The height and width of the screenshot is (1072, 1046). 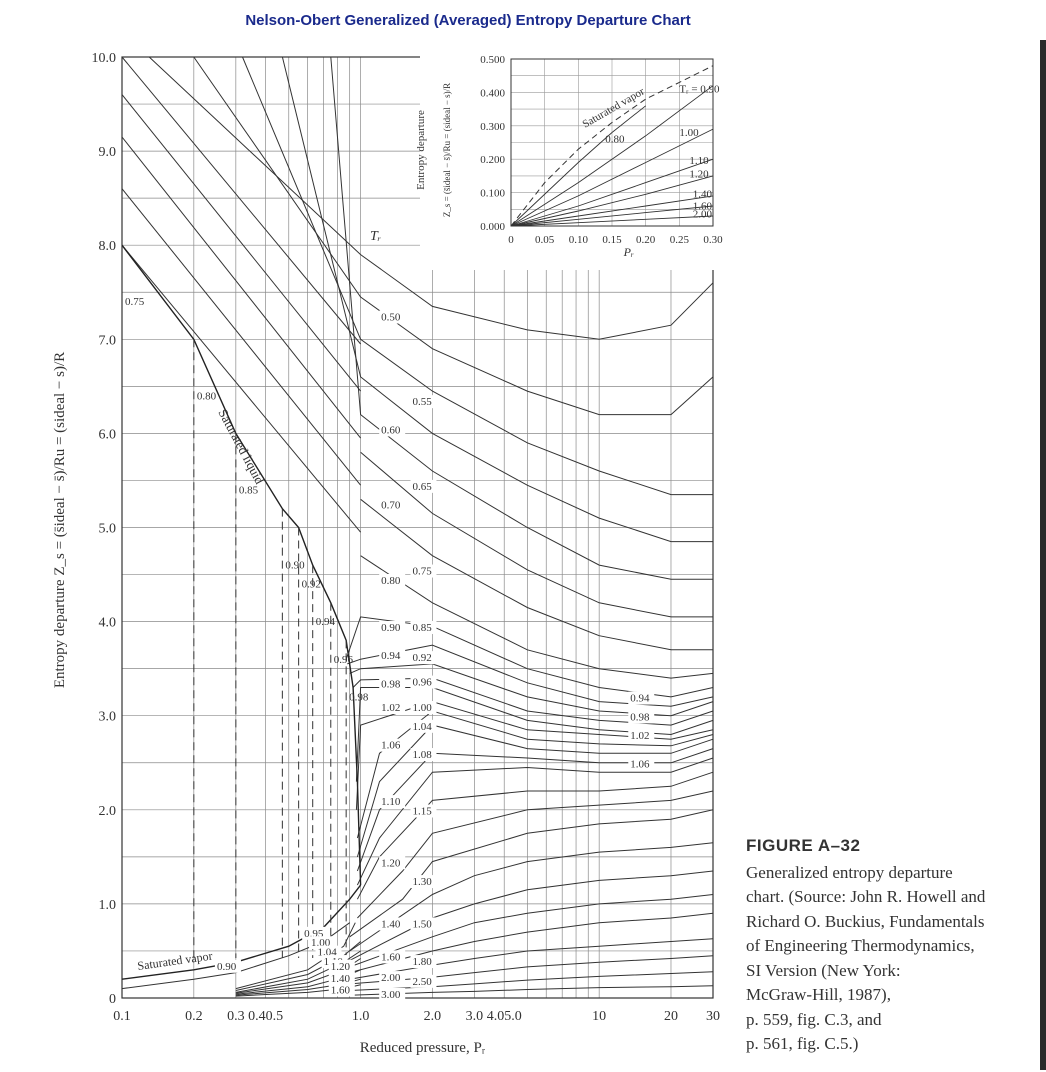 I want to click on curve-label: 0.55, so click(x=422, y=402).